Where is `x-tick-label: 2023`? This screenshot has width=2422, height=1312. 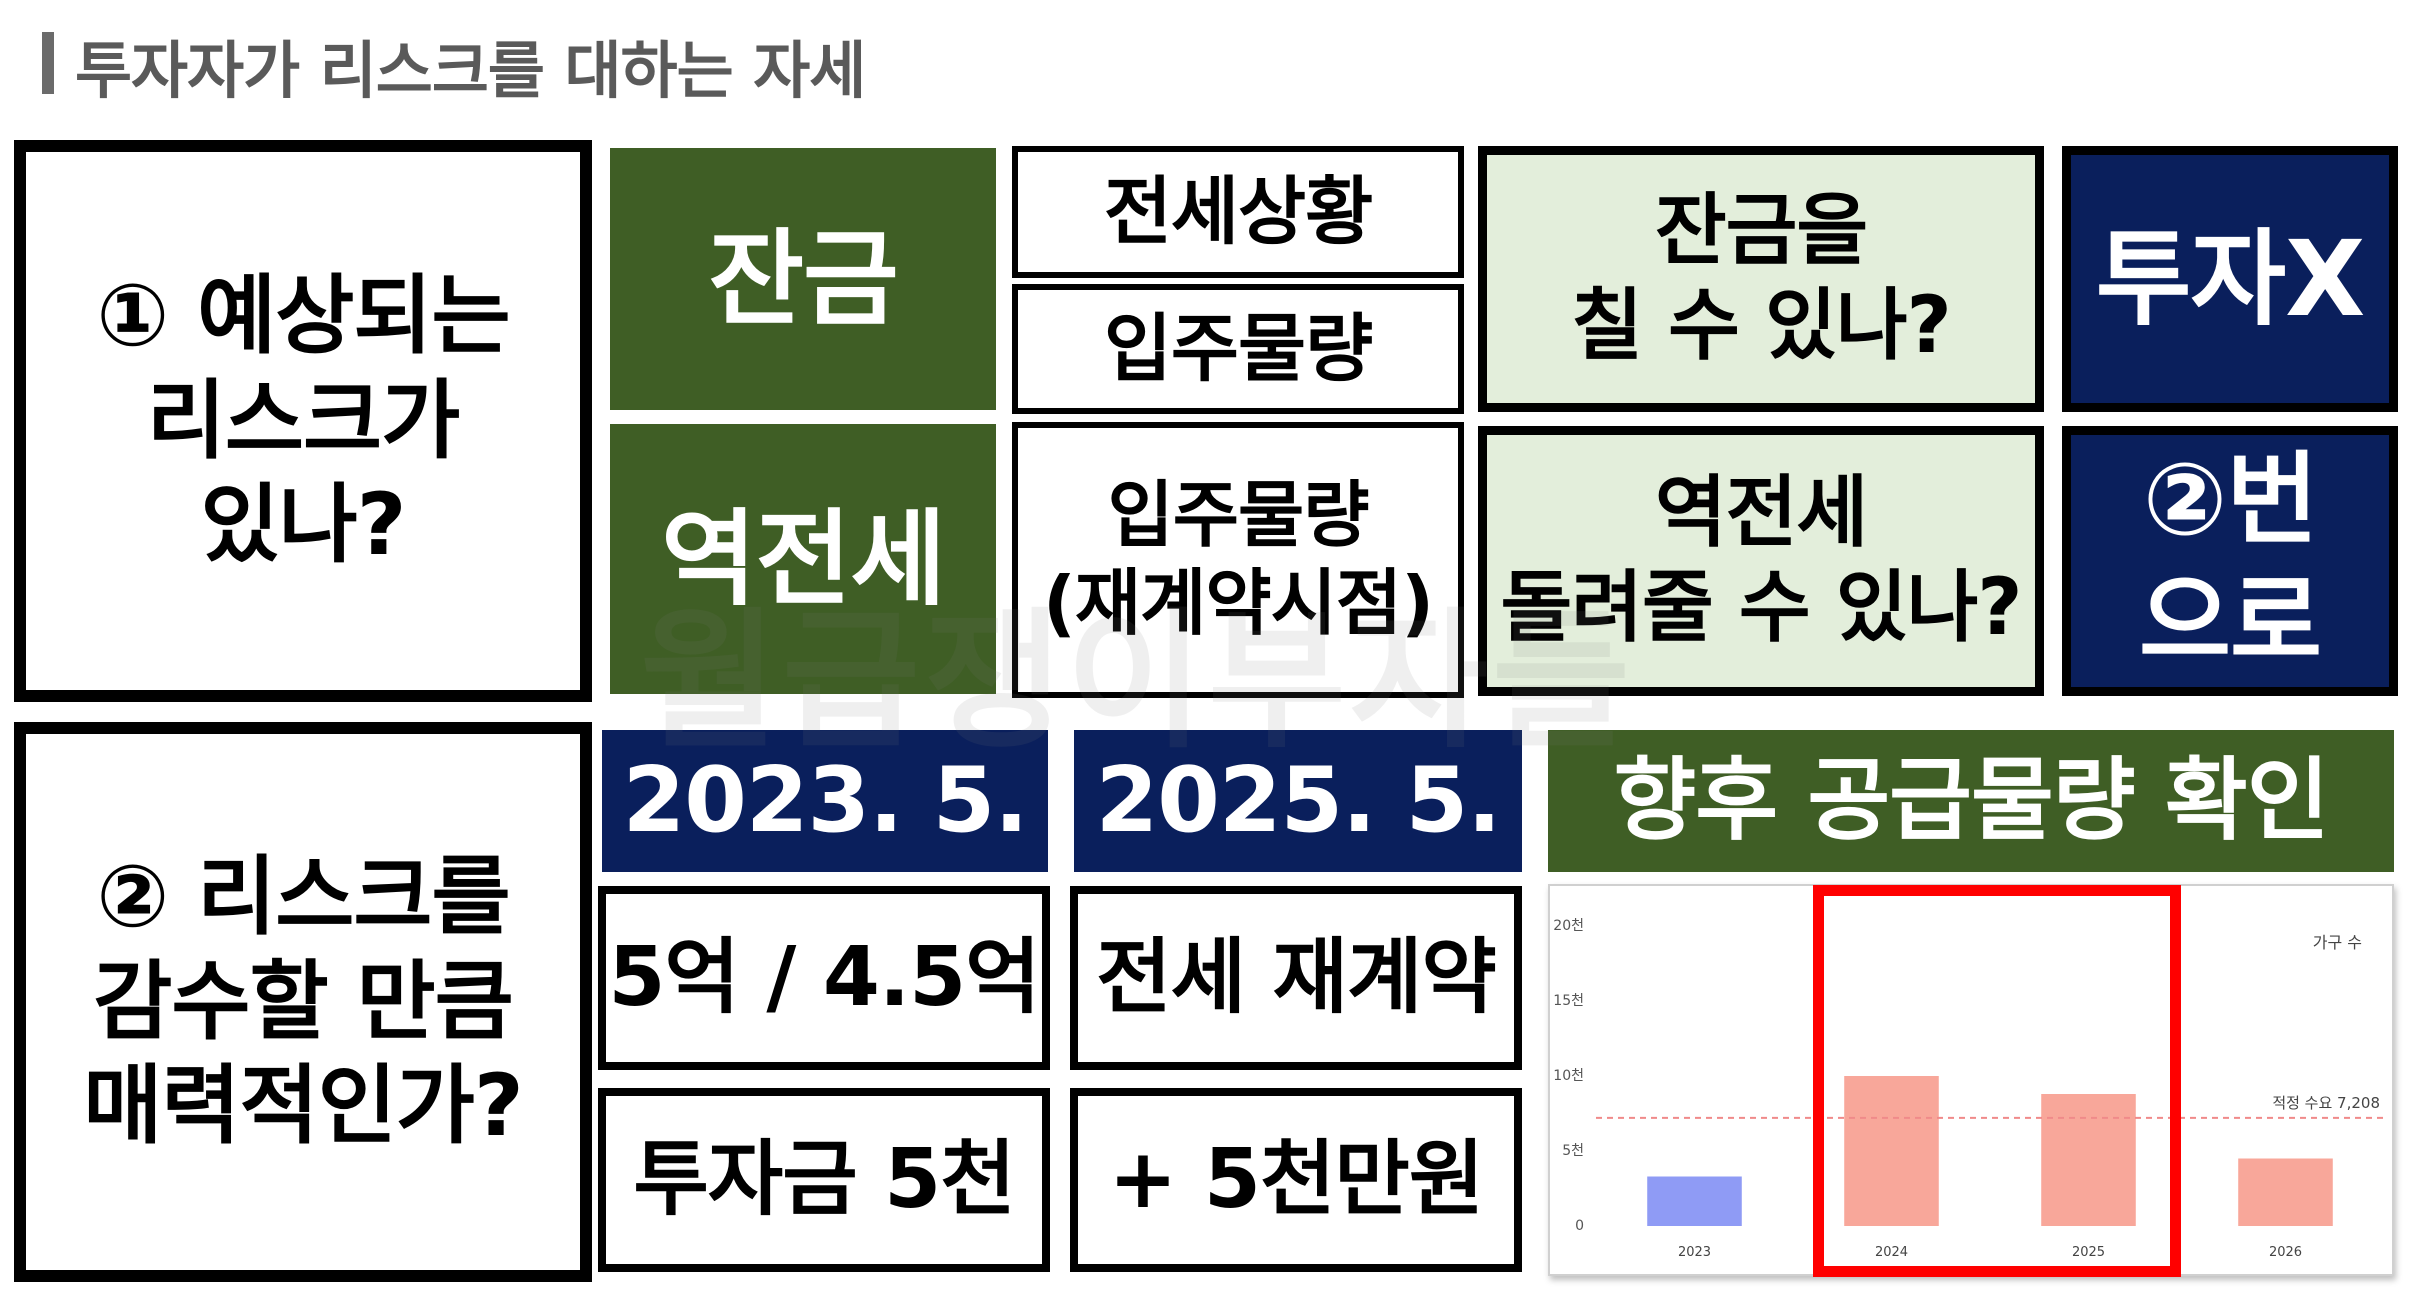
x-tick-label: 2023 is located at coordinates (1694, 1252).